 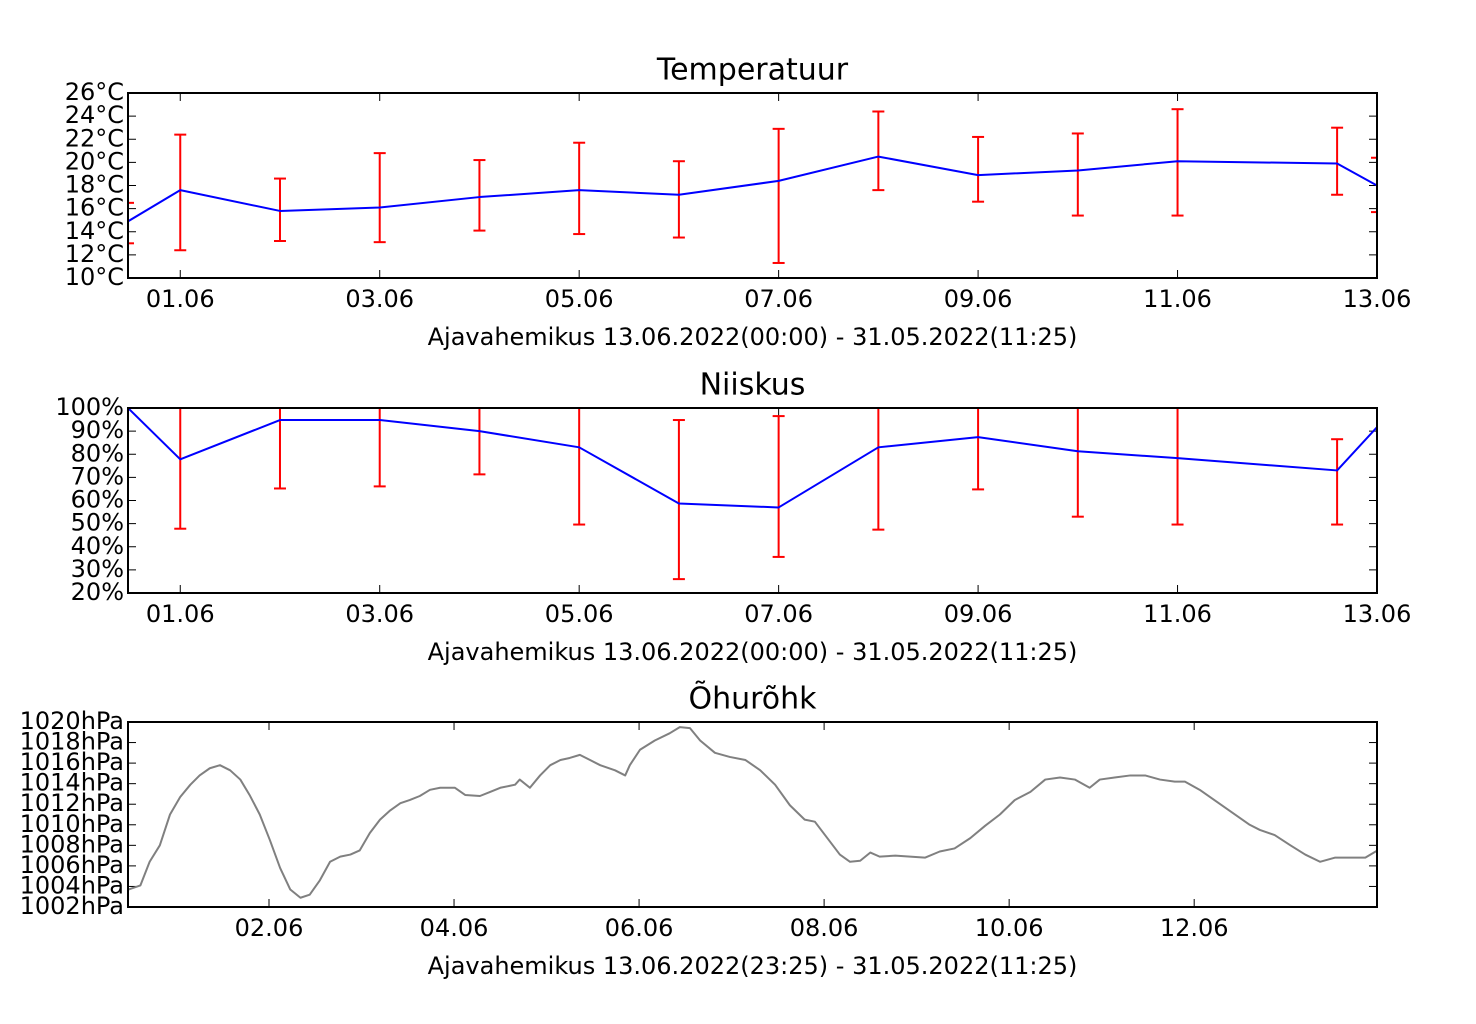 I want to click on y-tick-label: 20%, so click(x=97, y=592).